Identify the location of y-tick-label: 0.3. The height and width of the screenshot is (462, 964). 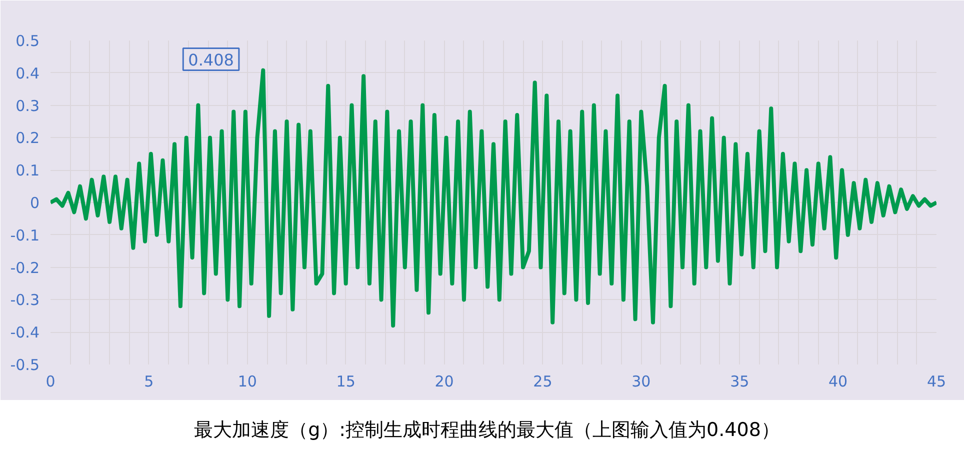
(28, 105).